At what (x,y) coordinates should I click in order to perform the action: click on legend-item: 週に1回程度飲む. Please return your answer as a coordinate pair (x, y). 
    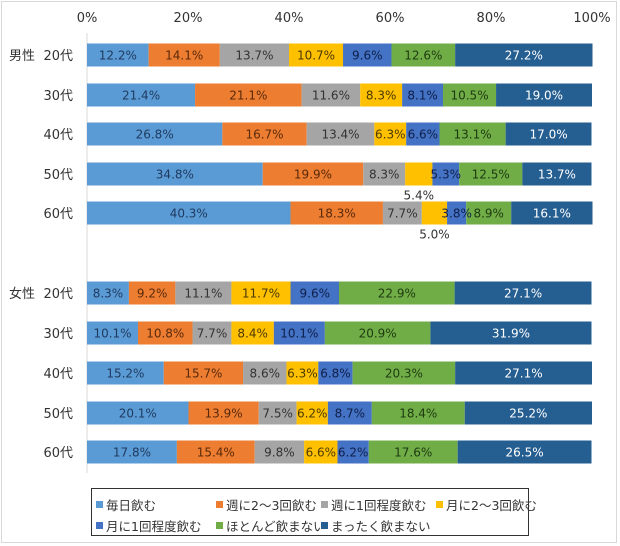
    Looking at the image, I should click on (373, 504).